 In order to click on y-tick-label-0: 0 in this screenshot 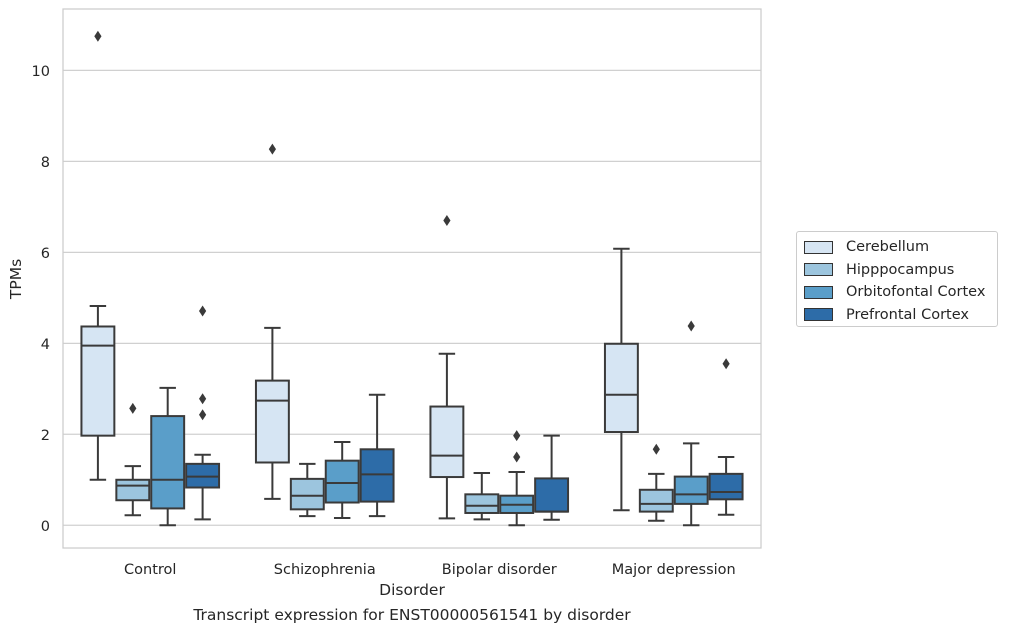, I will do `click(45, 527)`.